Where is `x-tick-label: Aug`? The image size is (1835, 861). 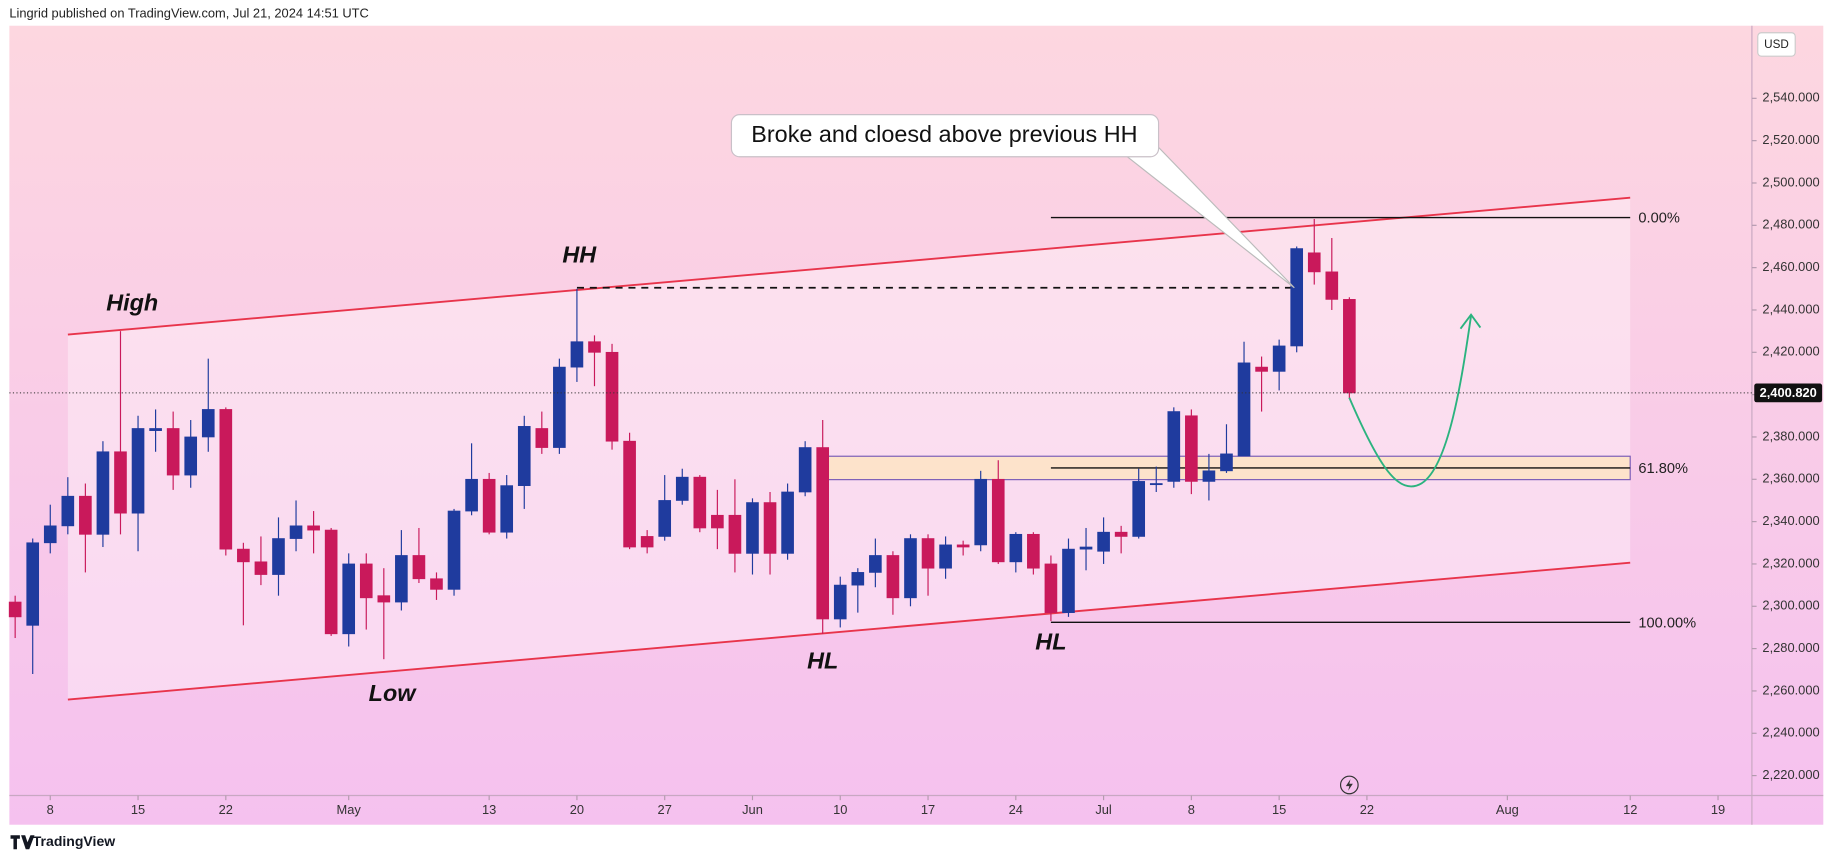
x-tick-label: Aug is located at coordinates (1507, 809).